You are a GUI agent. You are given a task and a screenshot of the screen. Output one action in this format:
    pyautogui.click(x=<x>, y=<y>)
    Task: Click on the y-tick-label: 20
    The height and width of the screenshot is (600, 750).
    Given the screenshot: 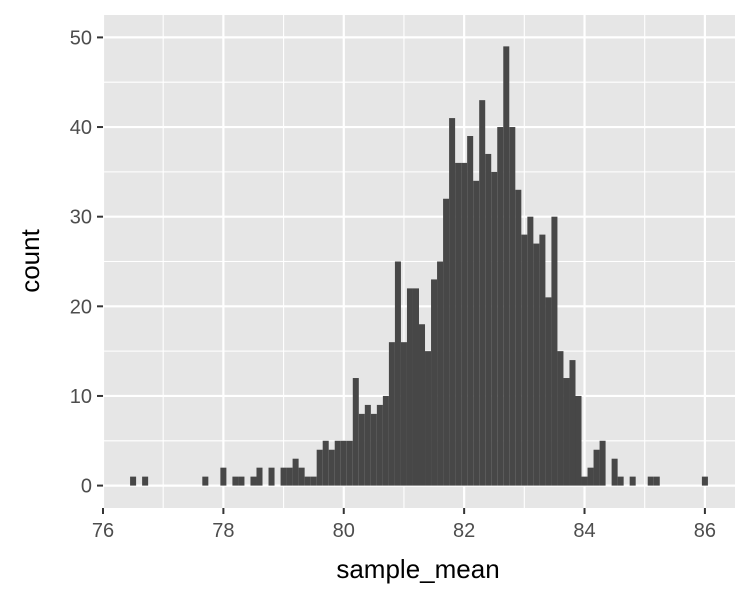 What is the action you would take?
    pyautogui.click(x=81, y=307)
    